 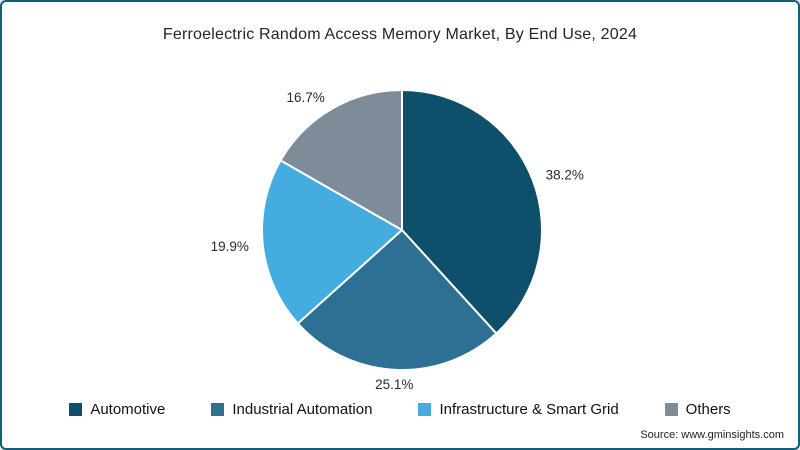 What do you see at coordinates (529, 409) in the screenshot?
I see `legend-label-infrastructure-and-smart-grid: Infrastructure & Smart Grid` at bounding box center [529, 409].